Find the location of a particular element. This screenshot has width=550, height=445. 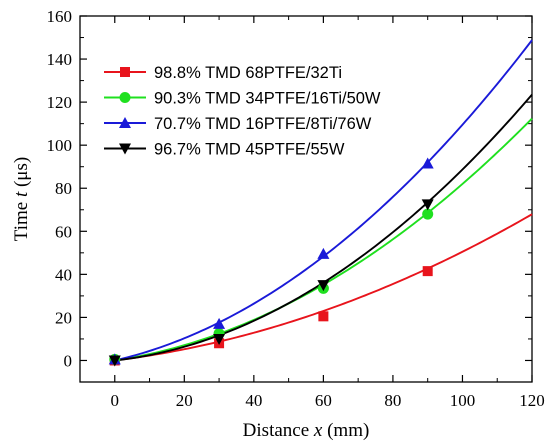

y-tick-label: 140 is located at coordinates (60, 59).